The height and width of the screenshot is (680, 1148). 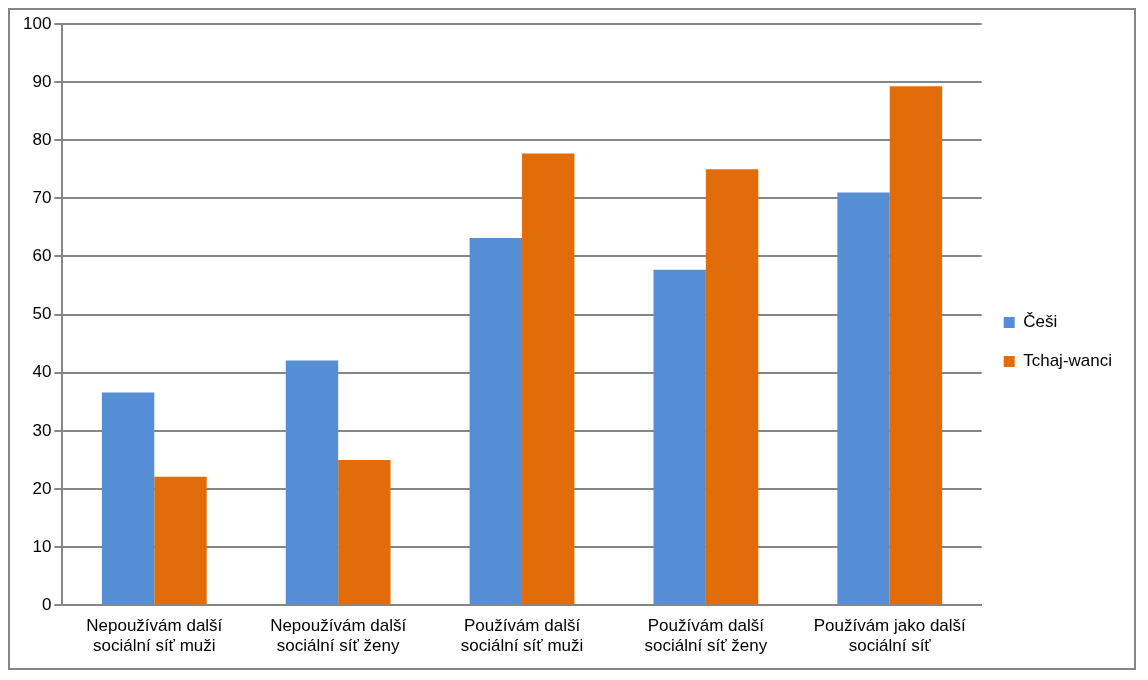 What do you see at coordinates (890, 636) in the screenshot?
I see `x-tick-label: Používám jako další sociální síť` at bounding box center [890, 636].